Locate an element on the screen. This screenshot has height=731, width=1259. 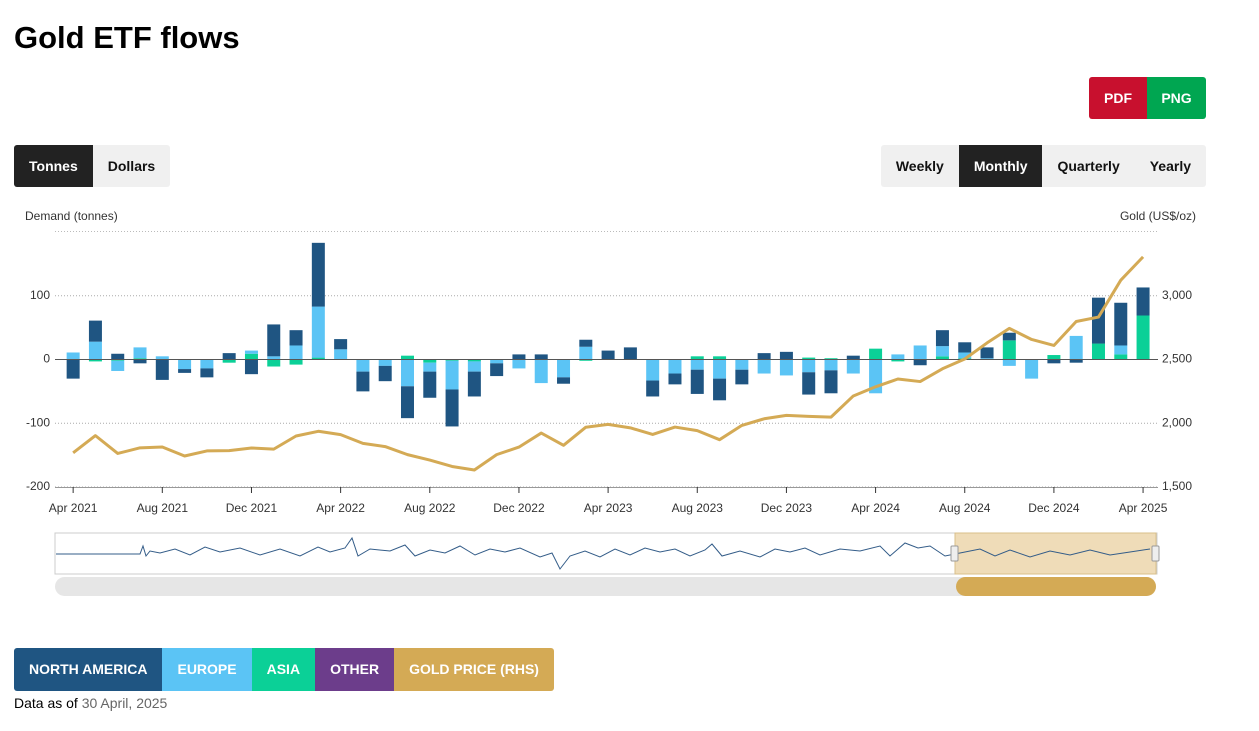
period-option: Weekly is located at coordinates (919, 166).